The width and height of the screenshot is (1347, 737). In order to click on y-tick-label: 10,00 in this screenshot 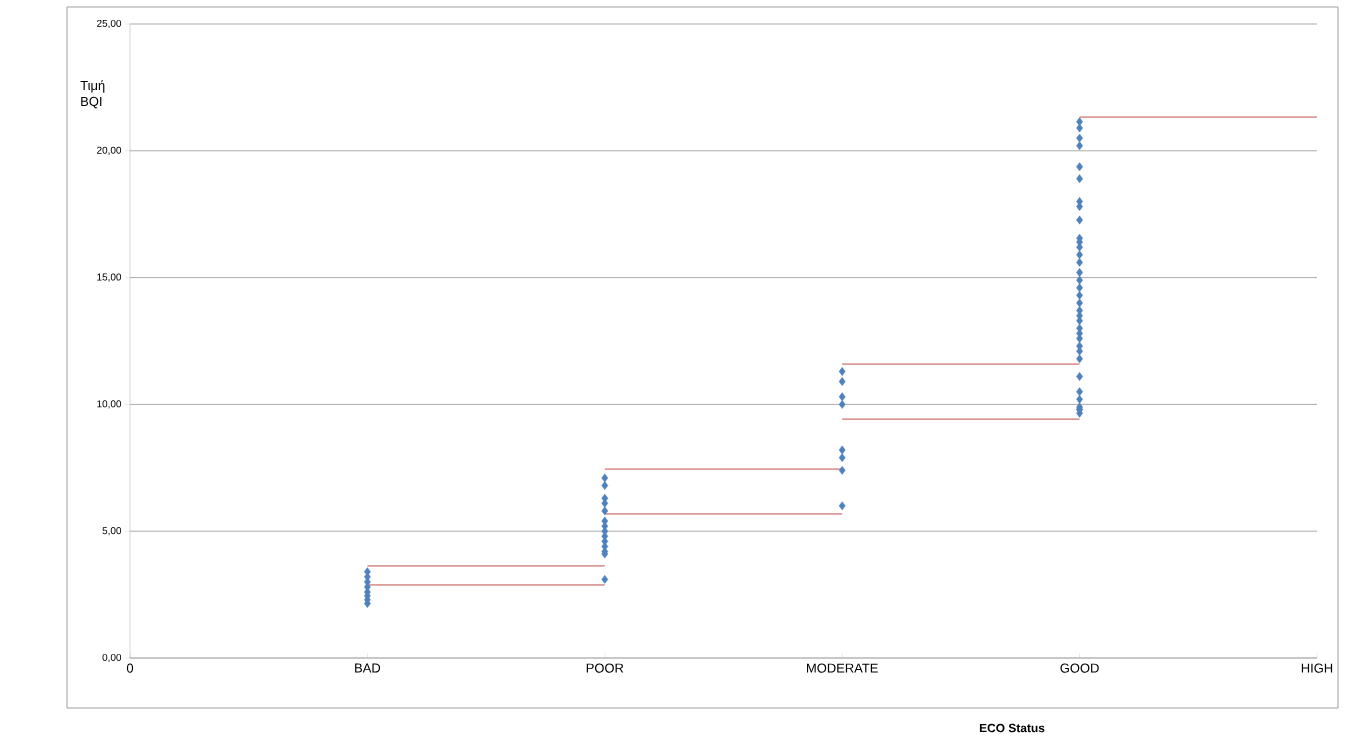, I will do `click(109, 404)`.